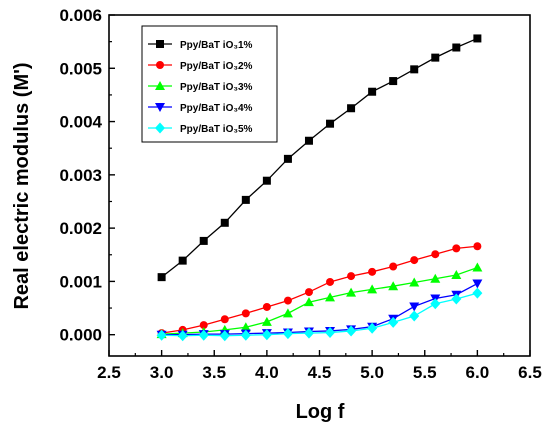 The height and width of the screenshot is (426, 550). Describe the element at coordinates (530, 372) in the screenshot. I see `x-tick-label: 6.5` at that location.